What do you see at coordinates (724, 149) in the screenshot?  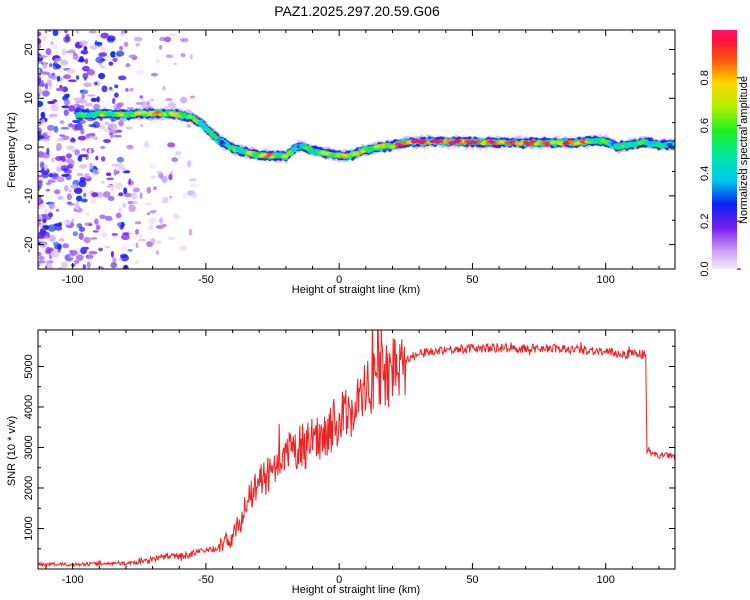 I see `colorbar-gradient` at bounding box center [724, 149].